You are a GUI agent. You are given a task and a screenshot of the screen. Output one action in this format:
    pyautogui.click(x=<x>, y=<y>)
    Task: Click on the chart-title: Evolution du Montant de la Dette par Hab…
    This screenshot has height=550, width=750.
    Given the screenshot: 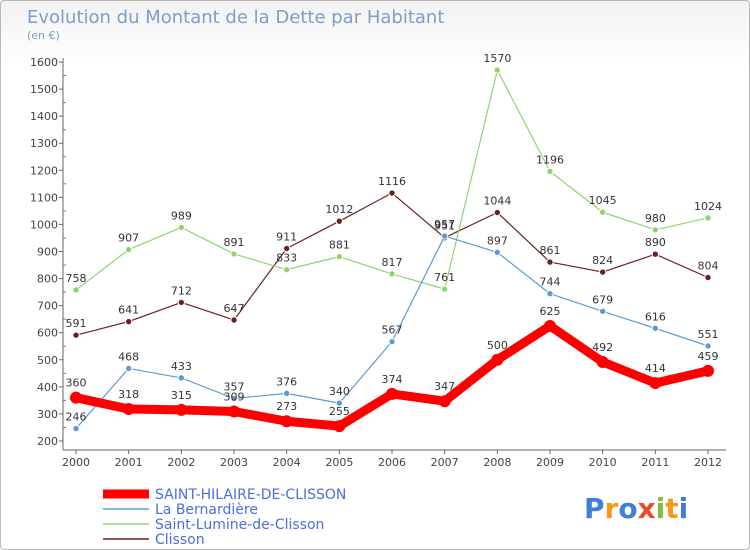 What is the action you would take?
    pyautogui.click(x=235, y=17)
    